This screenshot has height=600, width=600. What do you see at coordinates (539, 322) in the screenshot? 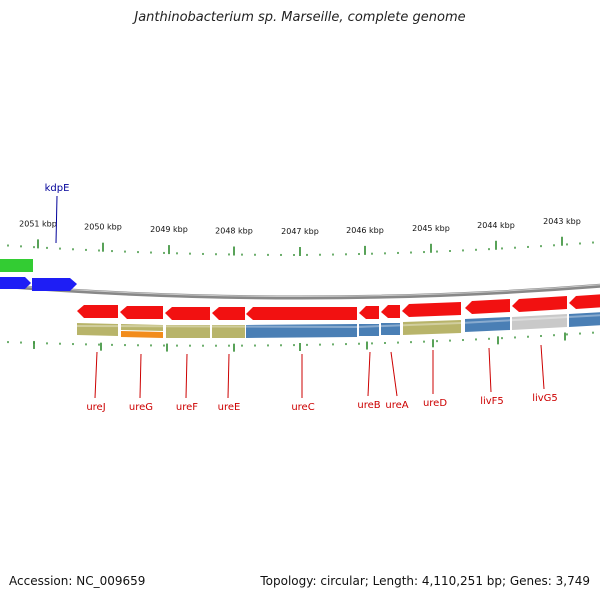
I see `feature-livg5` at bounding box center [539, 322].